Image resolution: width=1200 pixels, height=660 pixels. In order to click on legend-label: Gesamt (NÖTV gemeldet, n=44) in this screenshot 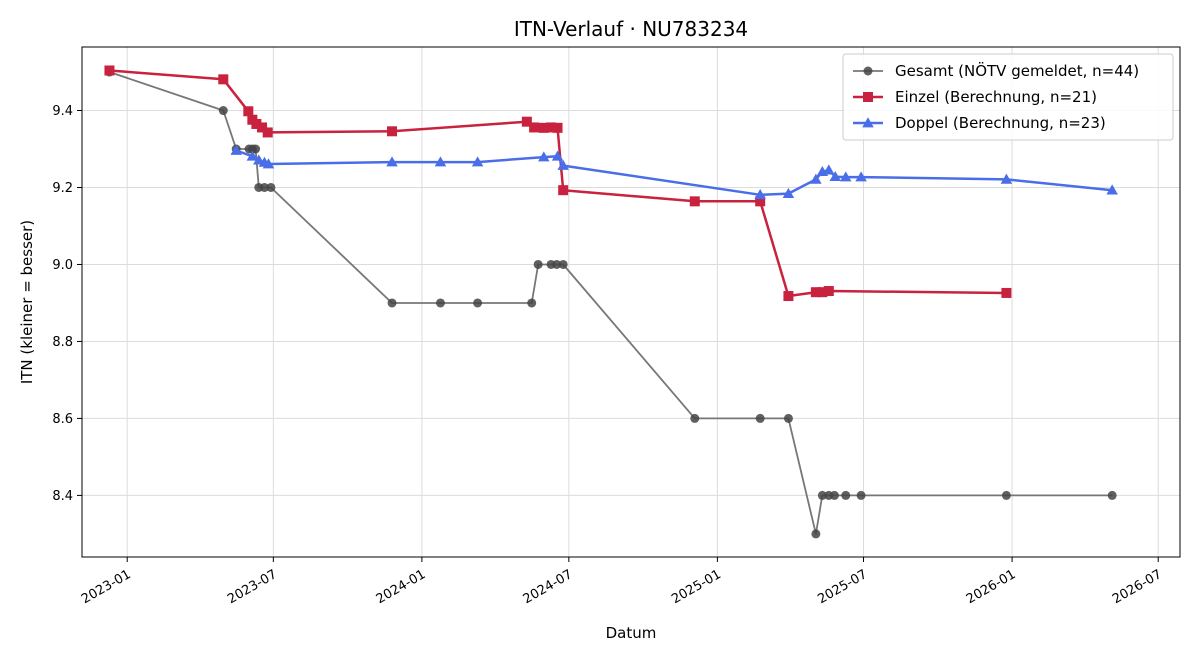, I will do `click(1017, 70)`.